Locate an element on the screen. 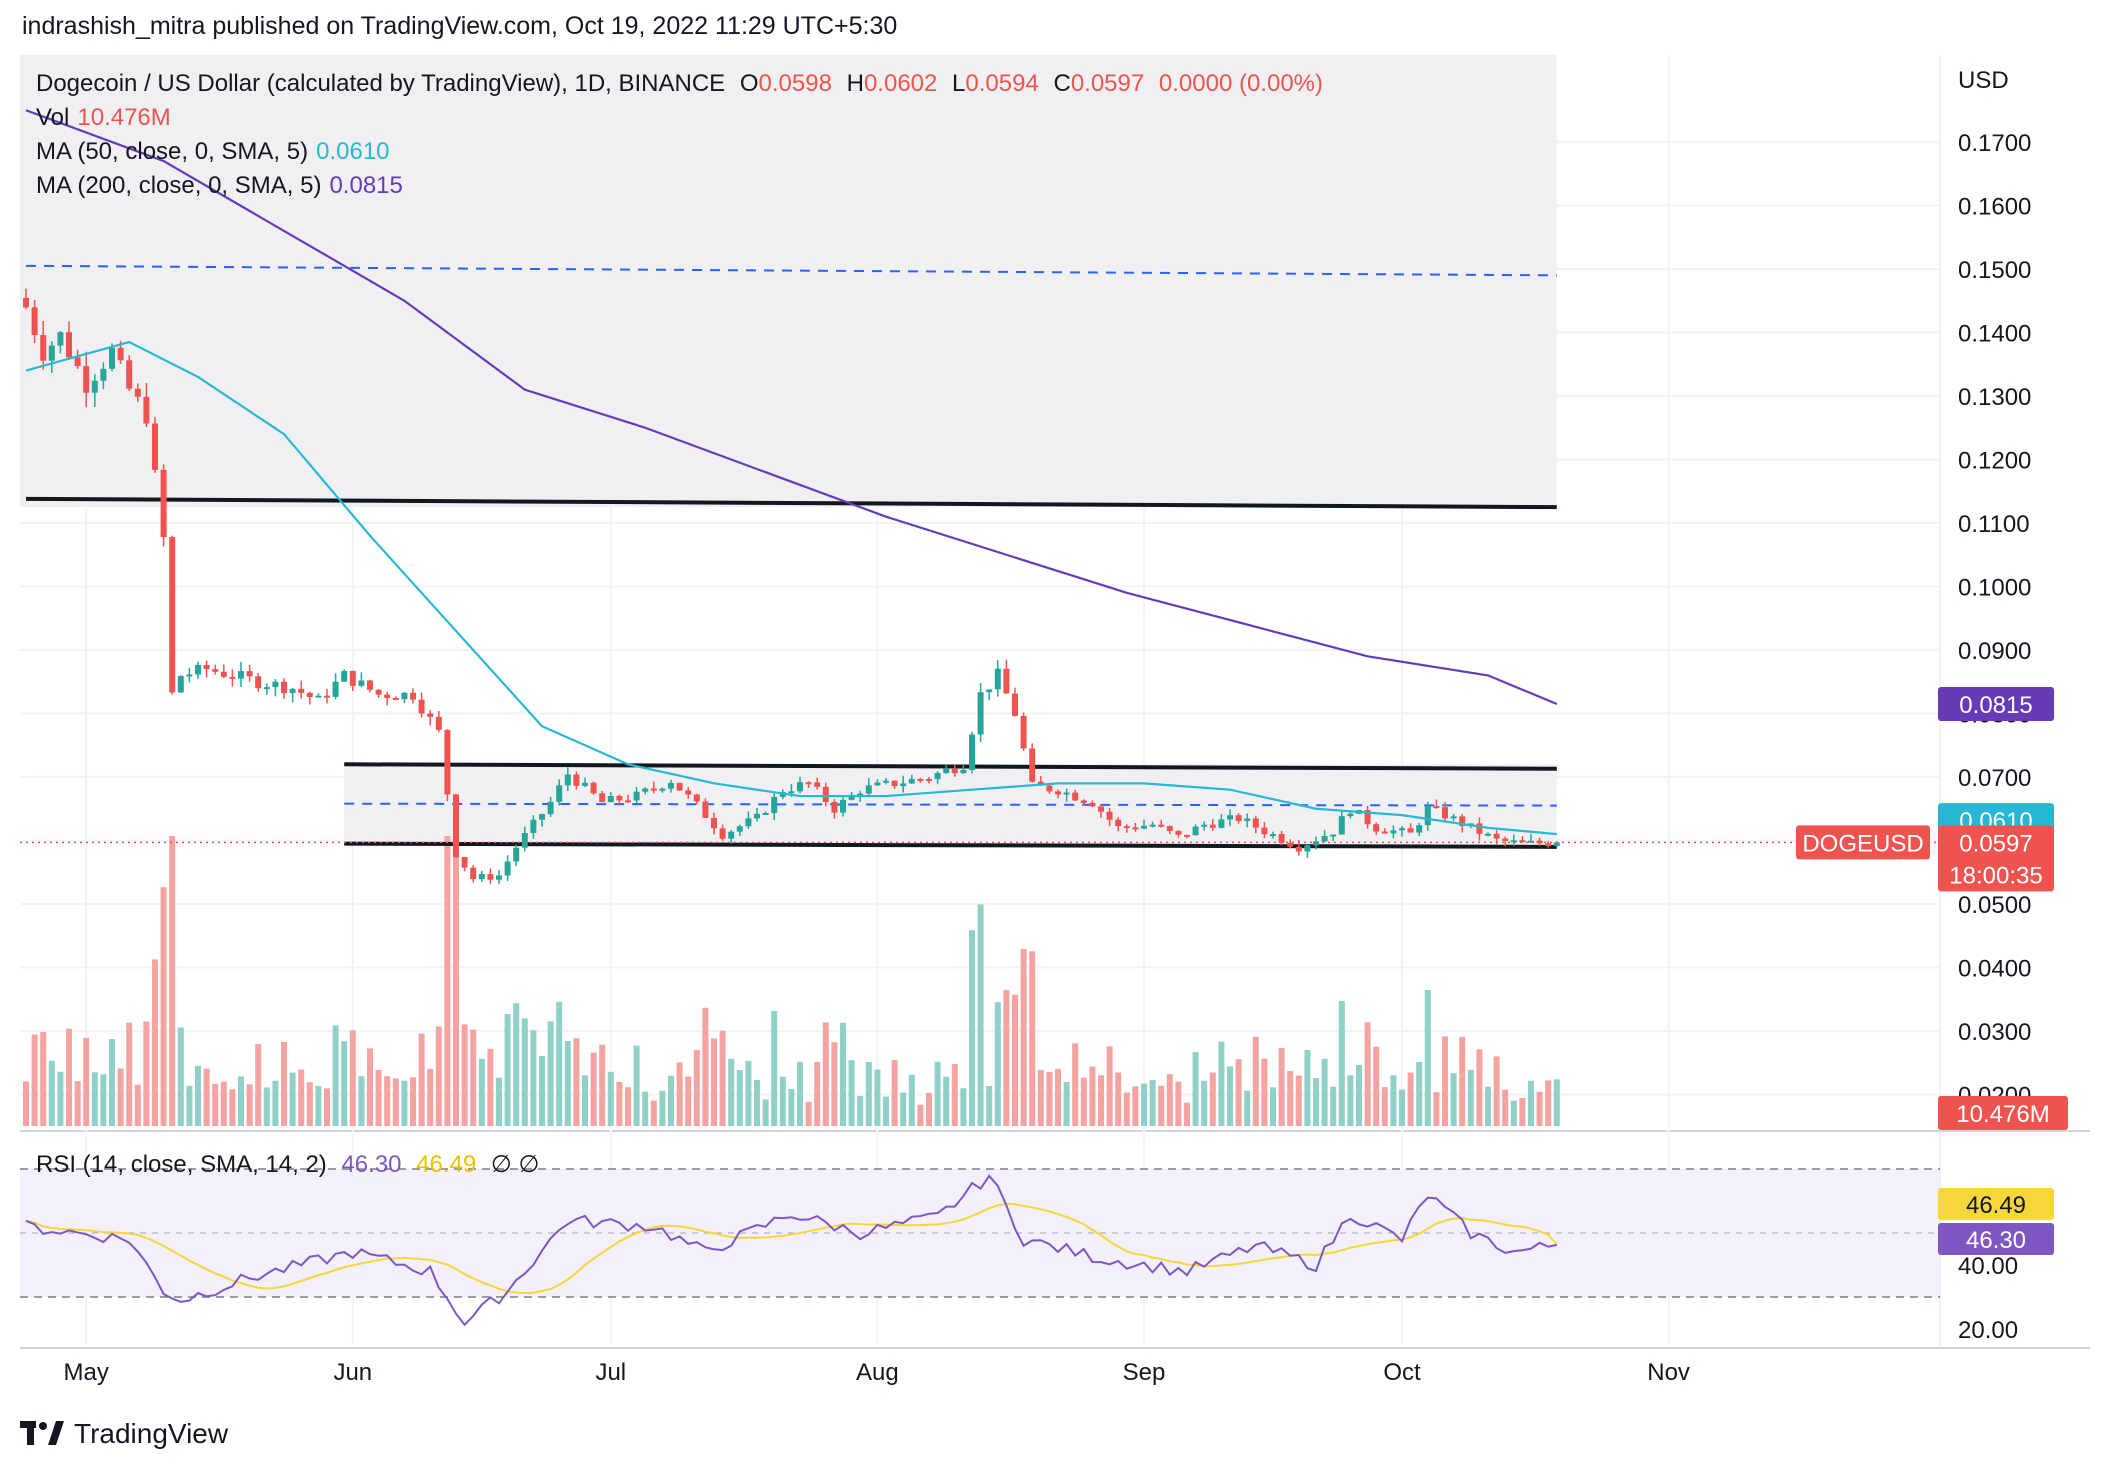  price-axis-currency: USD is located at coordinates (1983, 80).